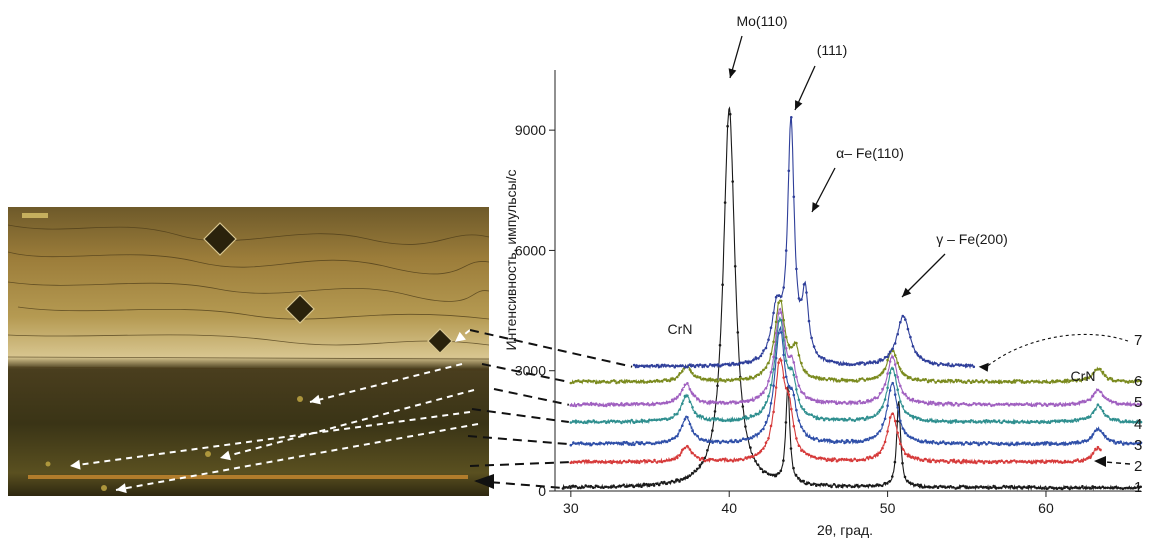  What do you see at coordinates (386, 383) in the screenshot?
I see `indent-arrow` at bounding box center [386, 383].